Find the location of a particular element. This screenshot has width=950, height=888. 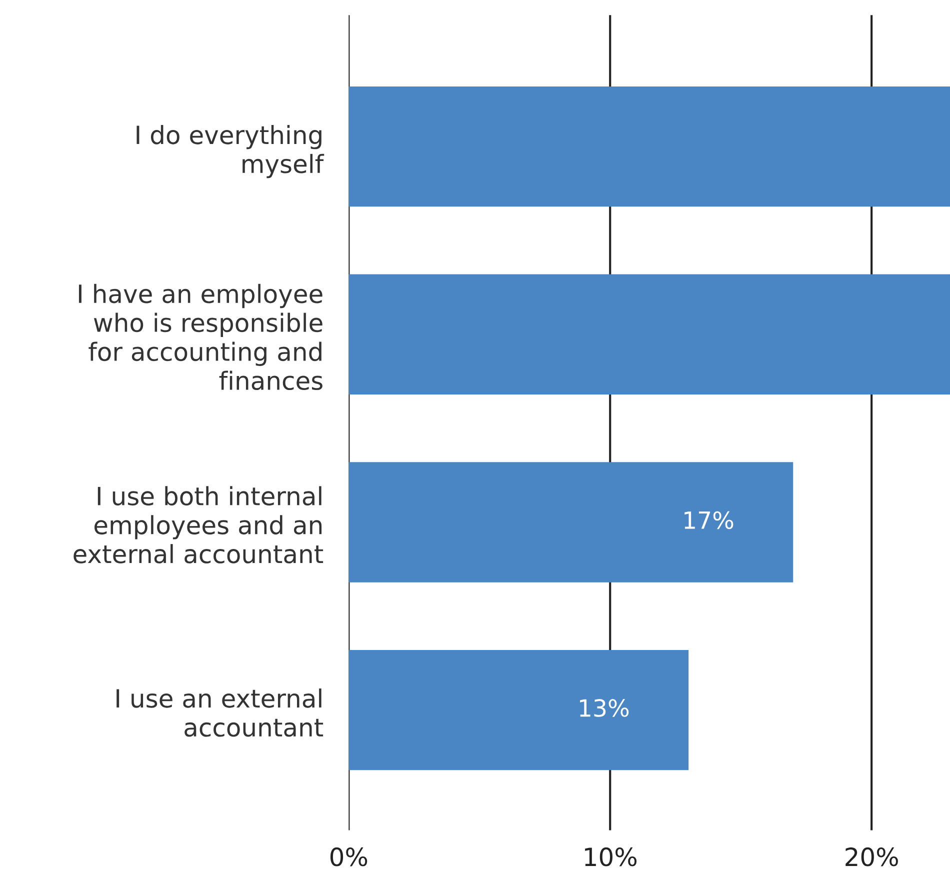

x-tick-label: 0% is located at coordinates (349, 856).